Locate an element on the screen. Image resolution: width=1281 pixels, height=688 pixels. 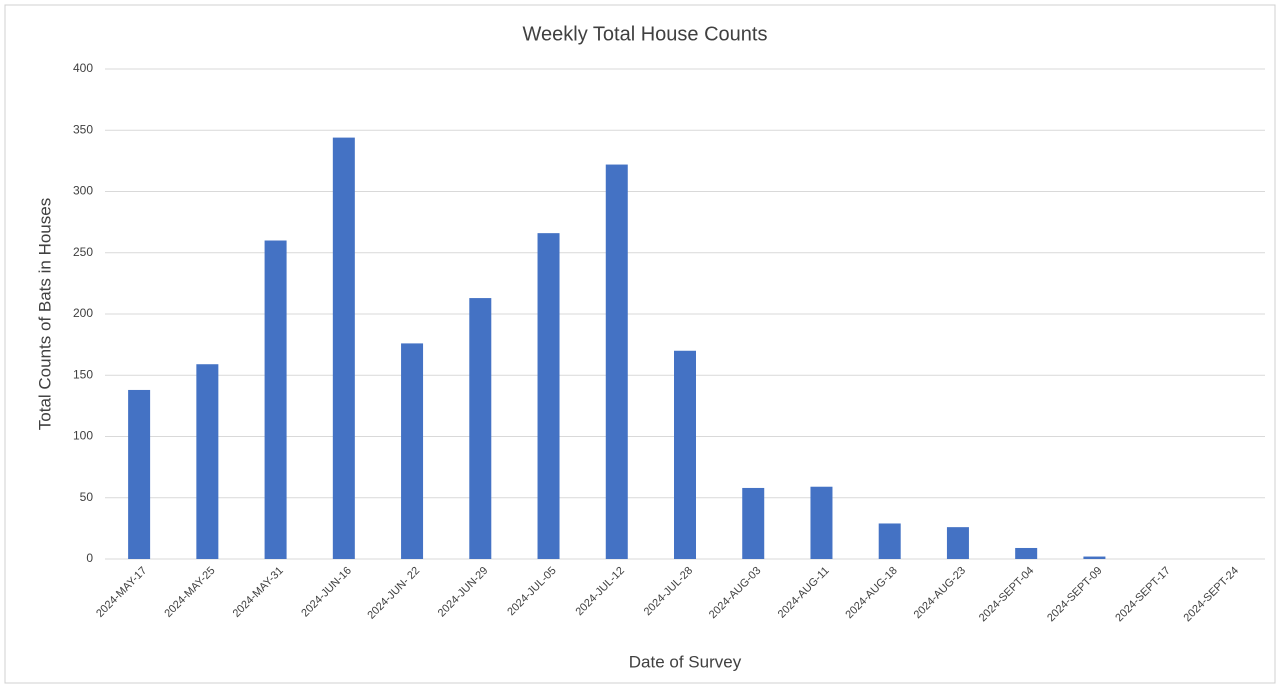
y-tick-label: 50 is located at coordinates (87, 497).